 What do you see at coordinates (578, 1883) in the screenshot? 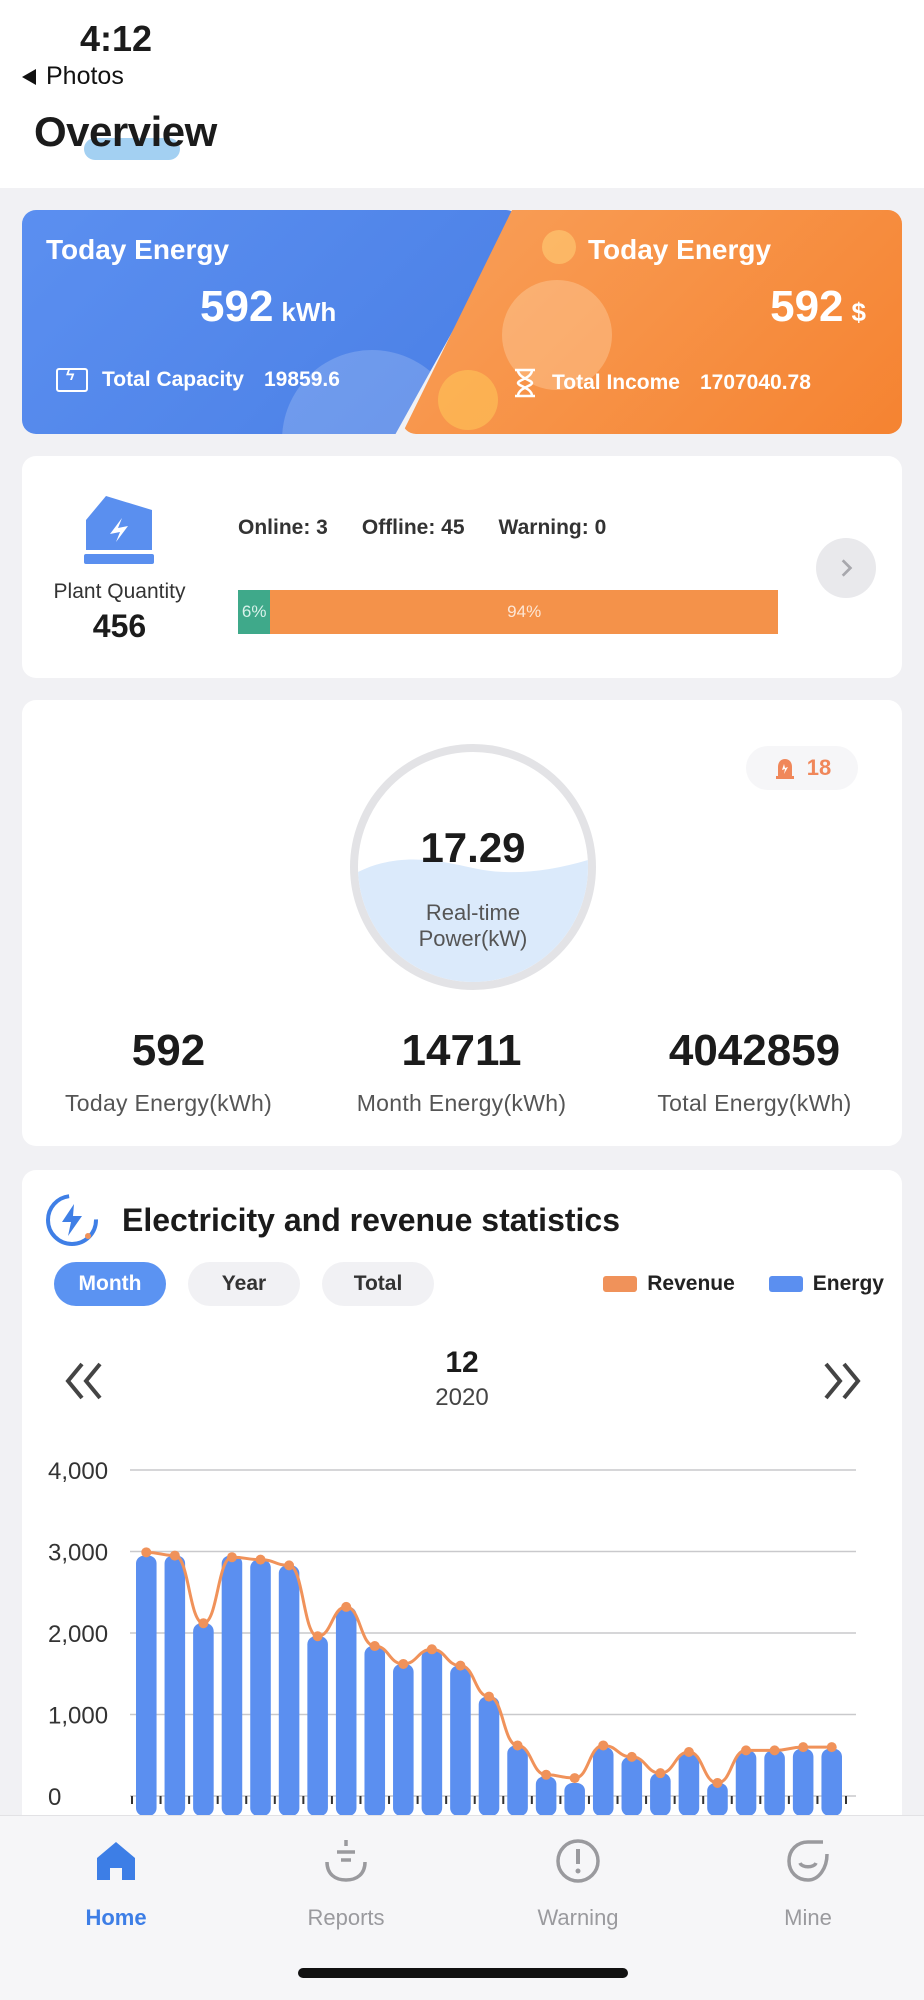
I see `tab-warning: Warning` at bounding box center [578, 1883].